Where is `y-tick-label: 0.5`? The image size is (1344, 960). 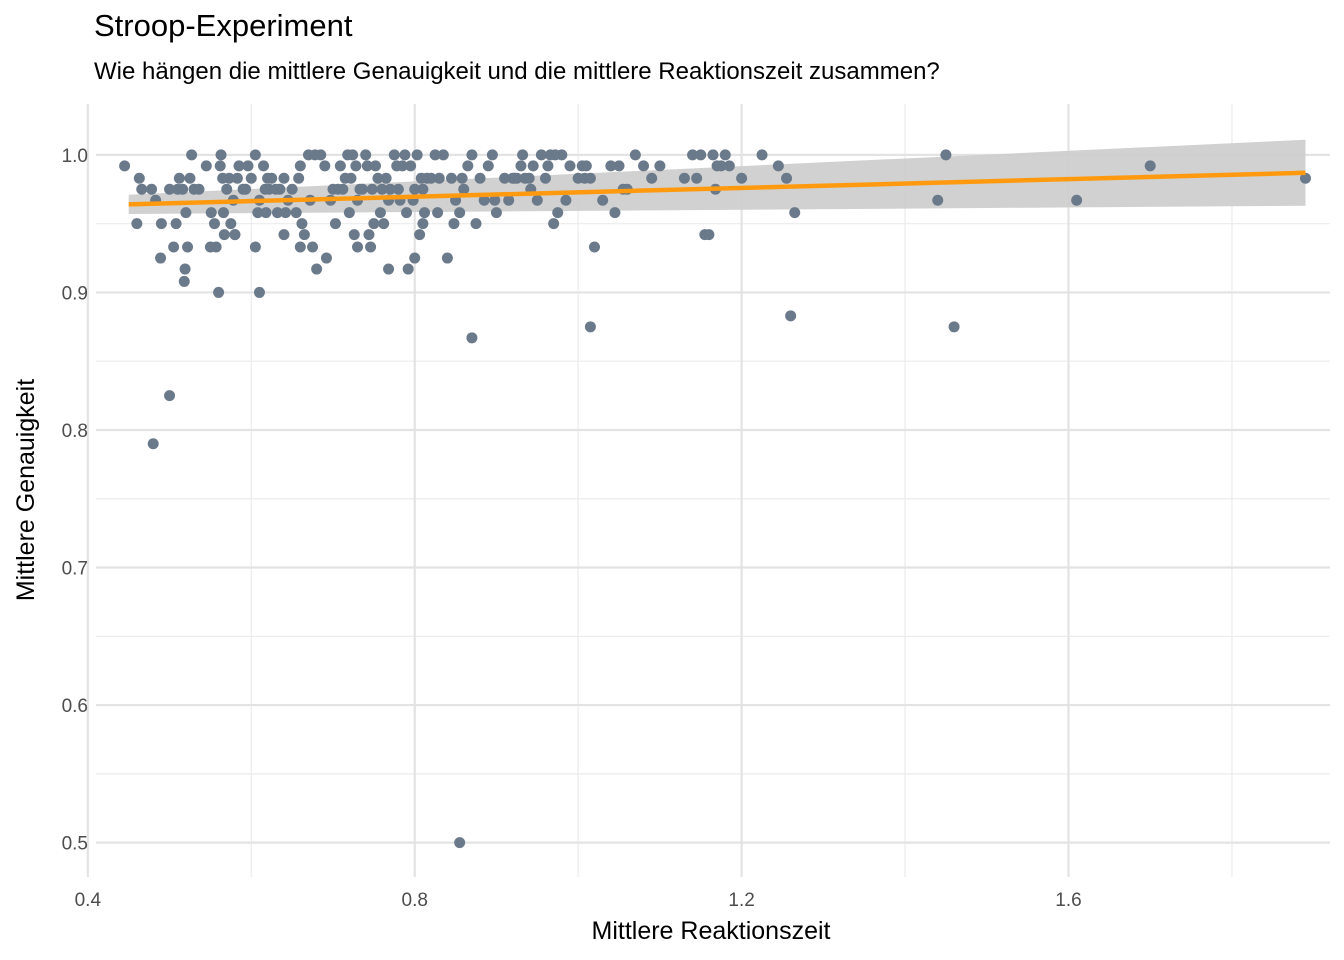 y-tick-label: 0.5 is located at coordinates (75, 844).